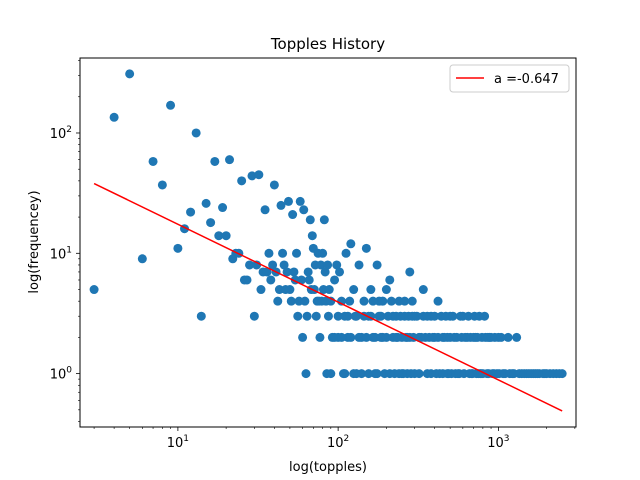 The image size is (640, 480). Describe the element at coordinates (526, 79) in the screenshot. I see `legend-fit-label: a =-0.647` at that location.